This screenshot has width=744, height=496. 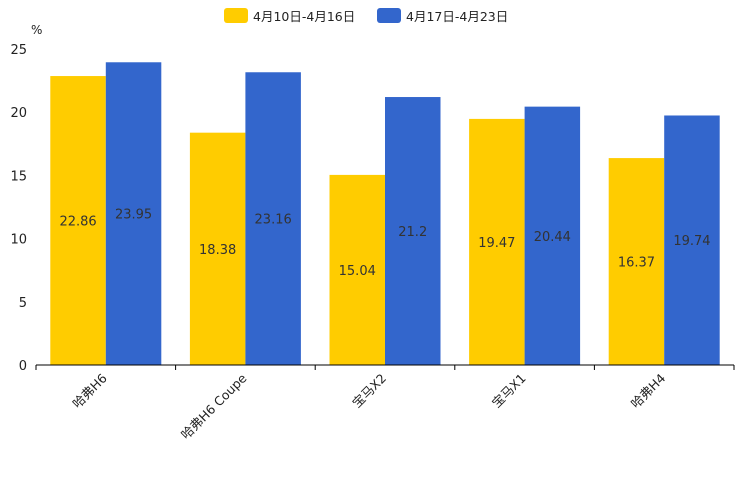 I want to click on y-tick-label: 25, so click(x=18, y=50).